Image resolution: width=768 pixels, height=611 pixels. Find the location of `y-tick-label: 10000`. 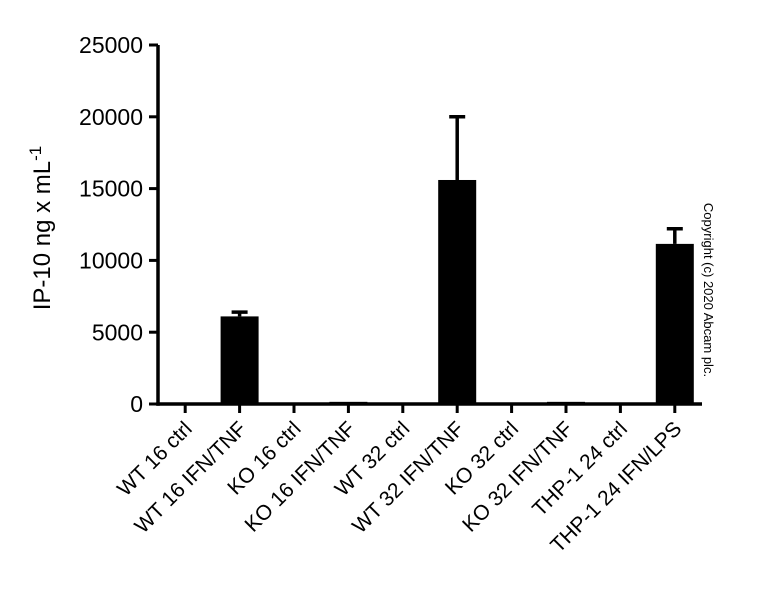

y-tick-label: 10000 is located at coordinates (111, 260).